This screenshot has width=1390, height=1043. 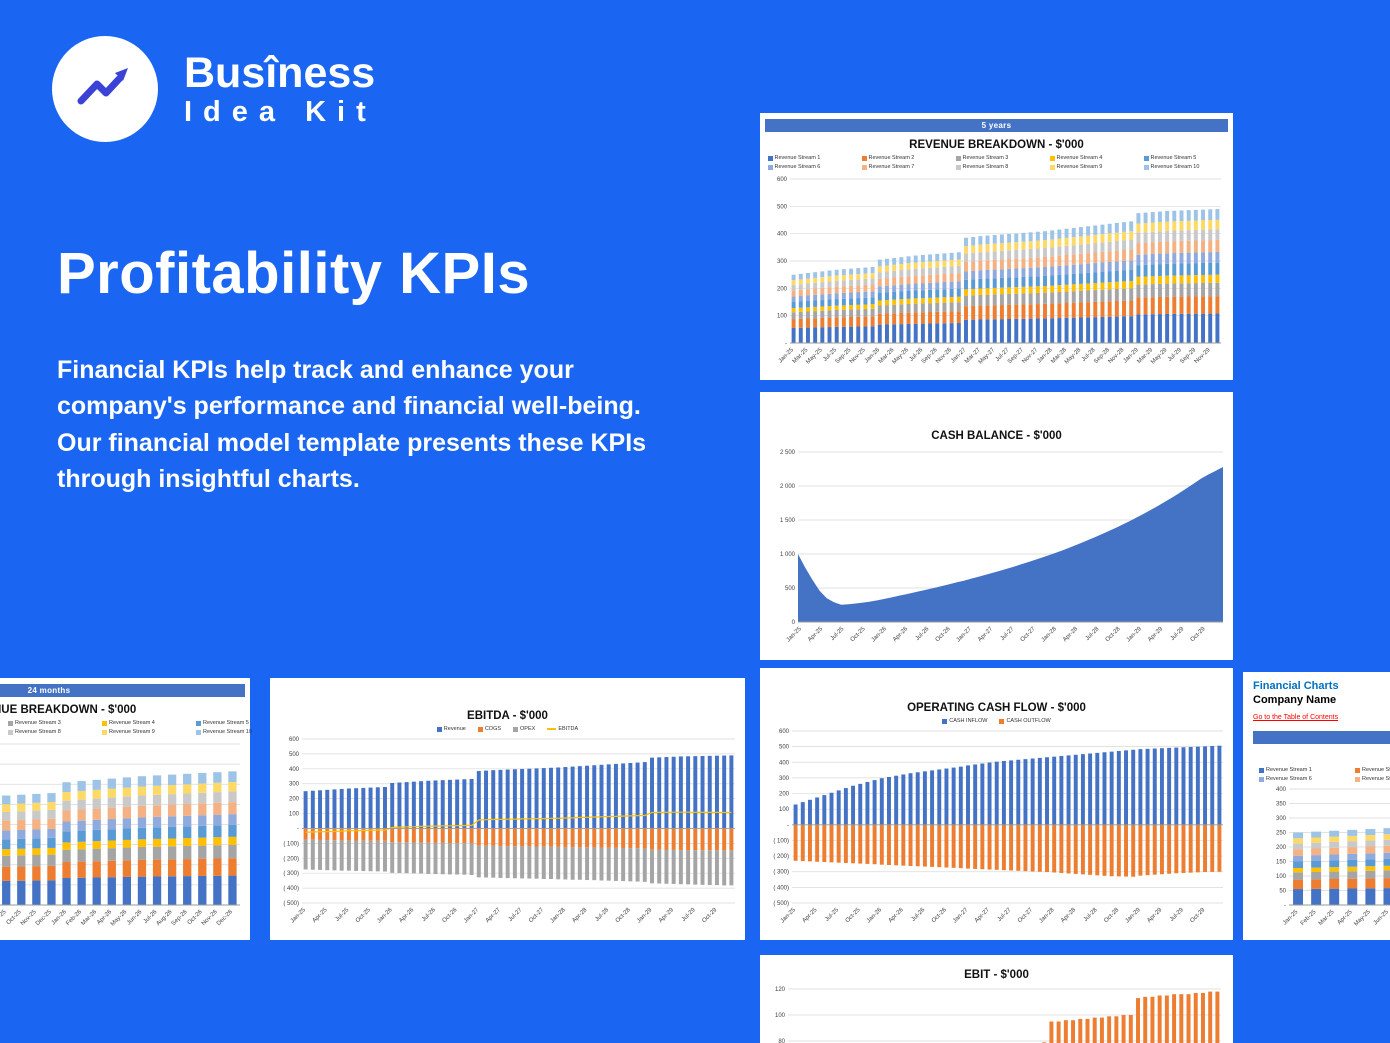 What do you see at coordinates (1281, 834) in the screenshot?
I see `svg-text: 250` at bounding box center [1281, 834].